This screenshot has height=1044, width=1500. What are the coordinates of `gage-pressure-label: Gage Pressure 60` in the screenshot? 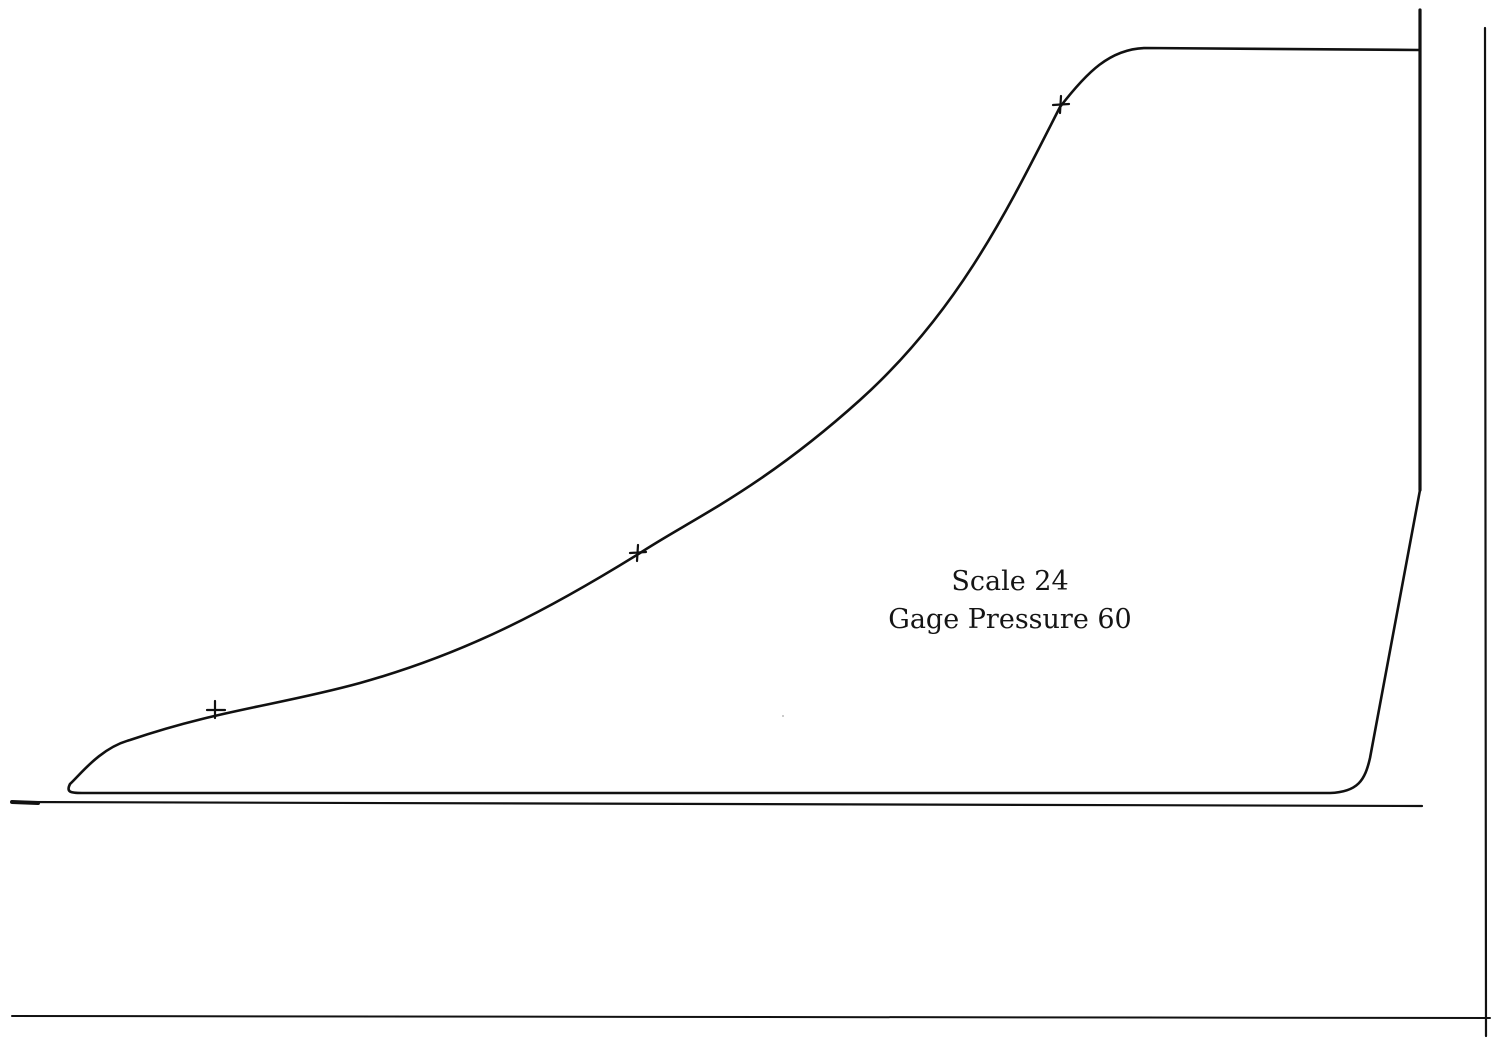 It's located at (1010, 619).